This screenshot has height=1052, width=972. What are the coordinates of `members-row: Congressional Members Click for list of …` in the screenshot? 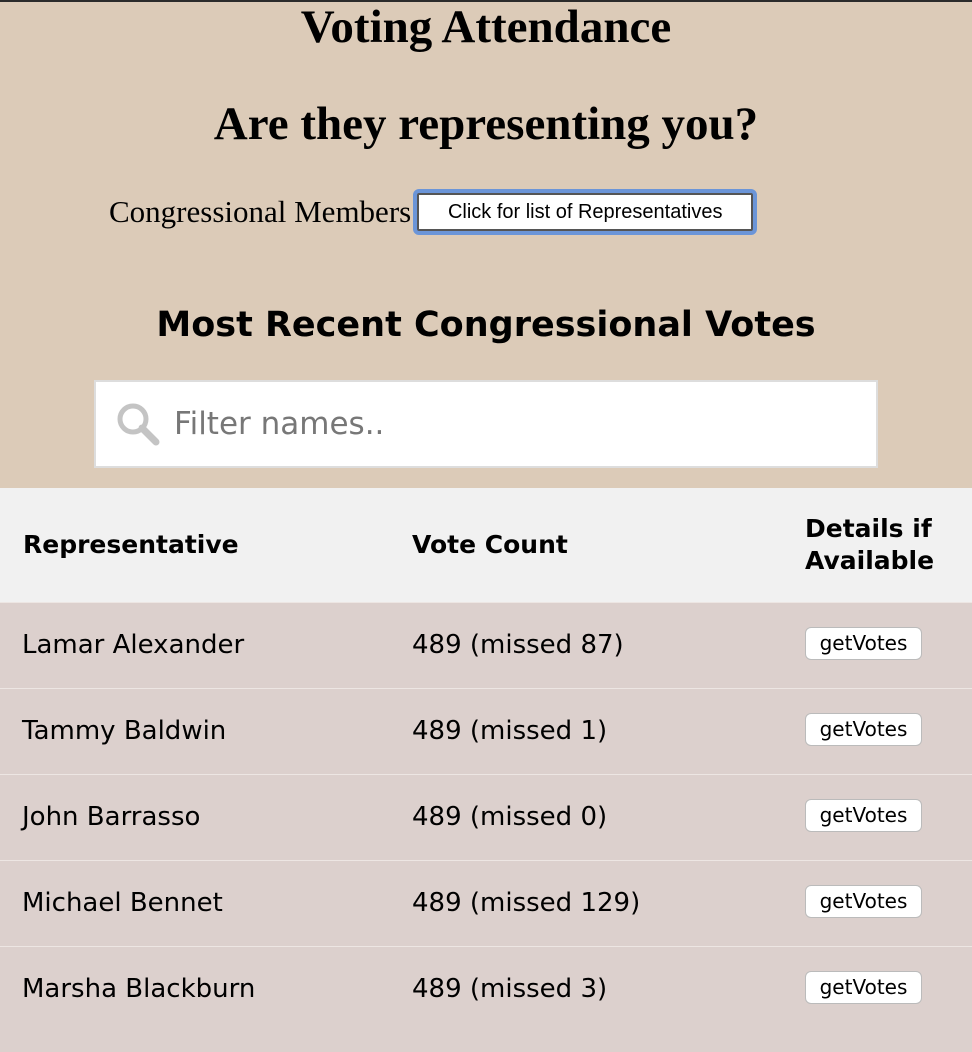 It's located at (433, 212).